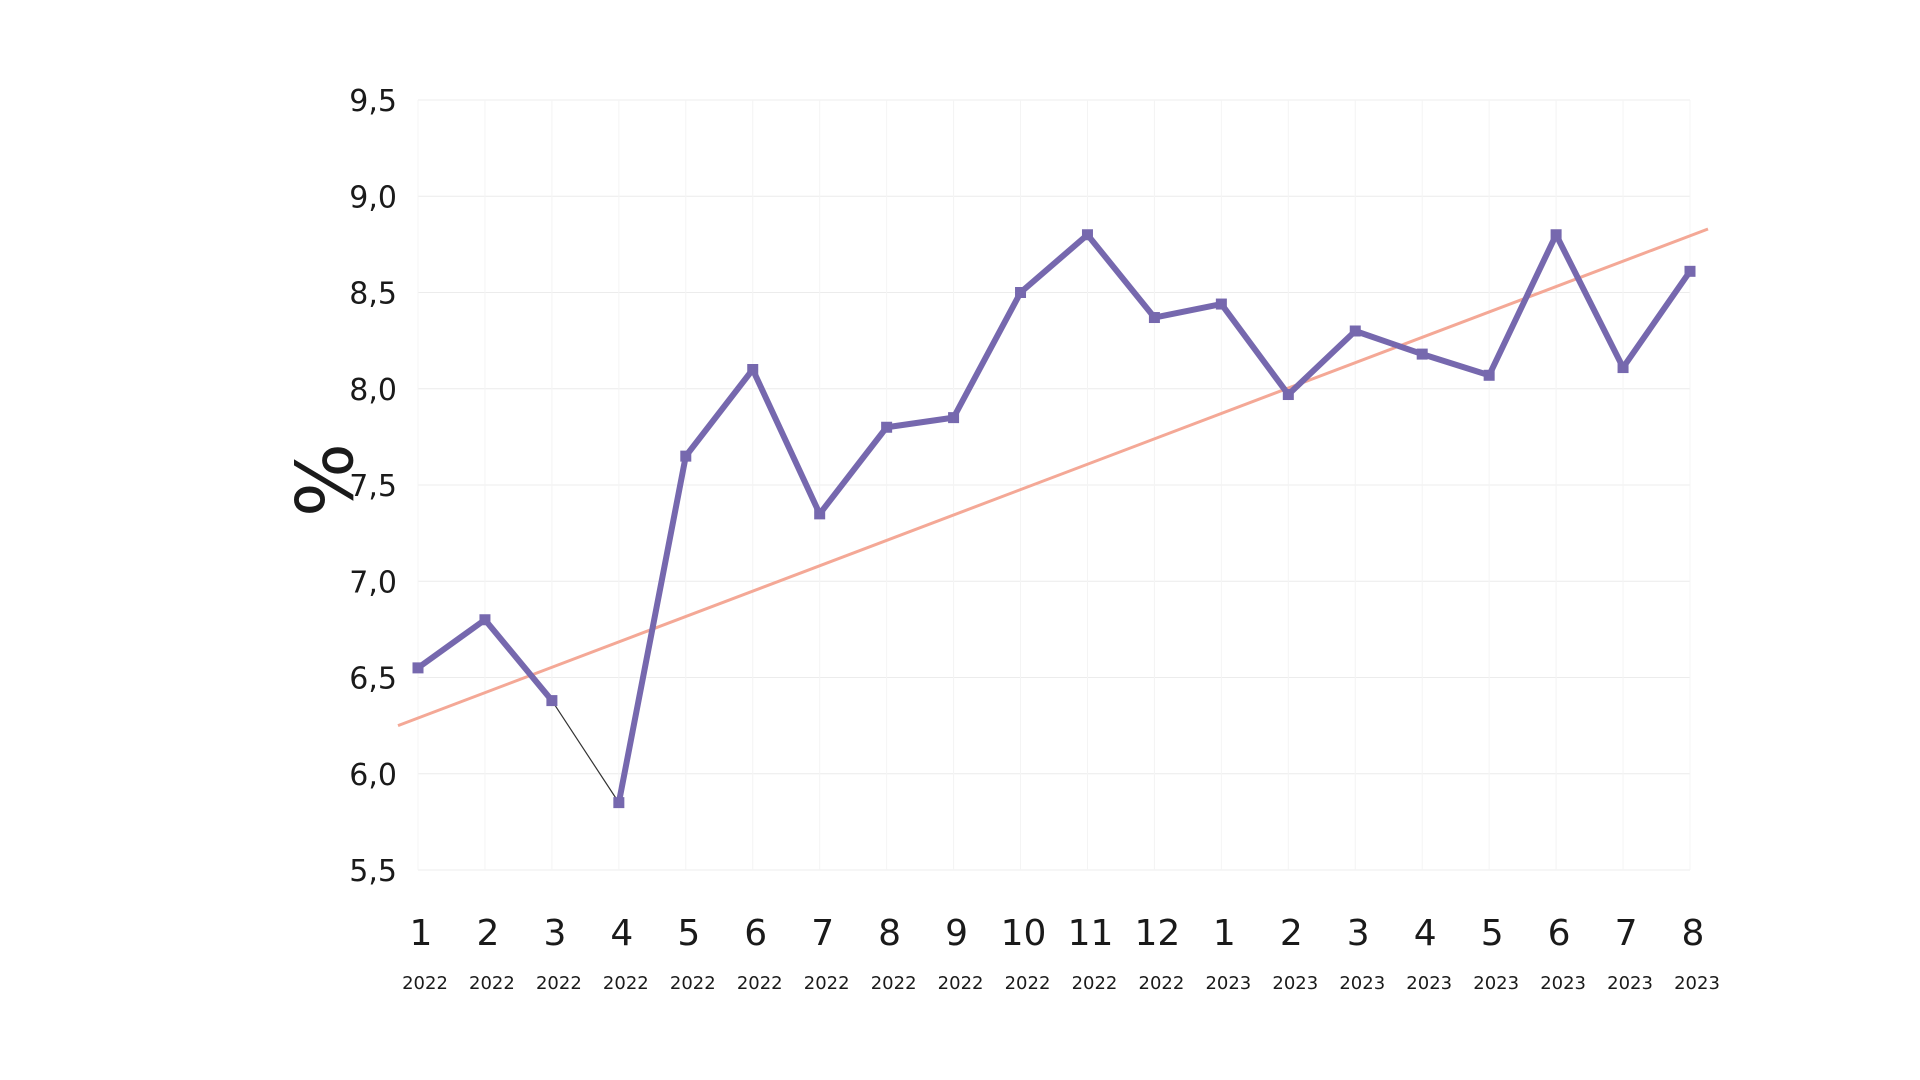 The image size is (1920, 1080). I want to click on series-connector-thin, so click(585, 751).